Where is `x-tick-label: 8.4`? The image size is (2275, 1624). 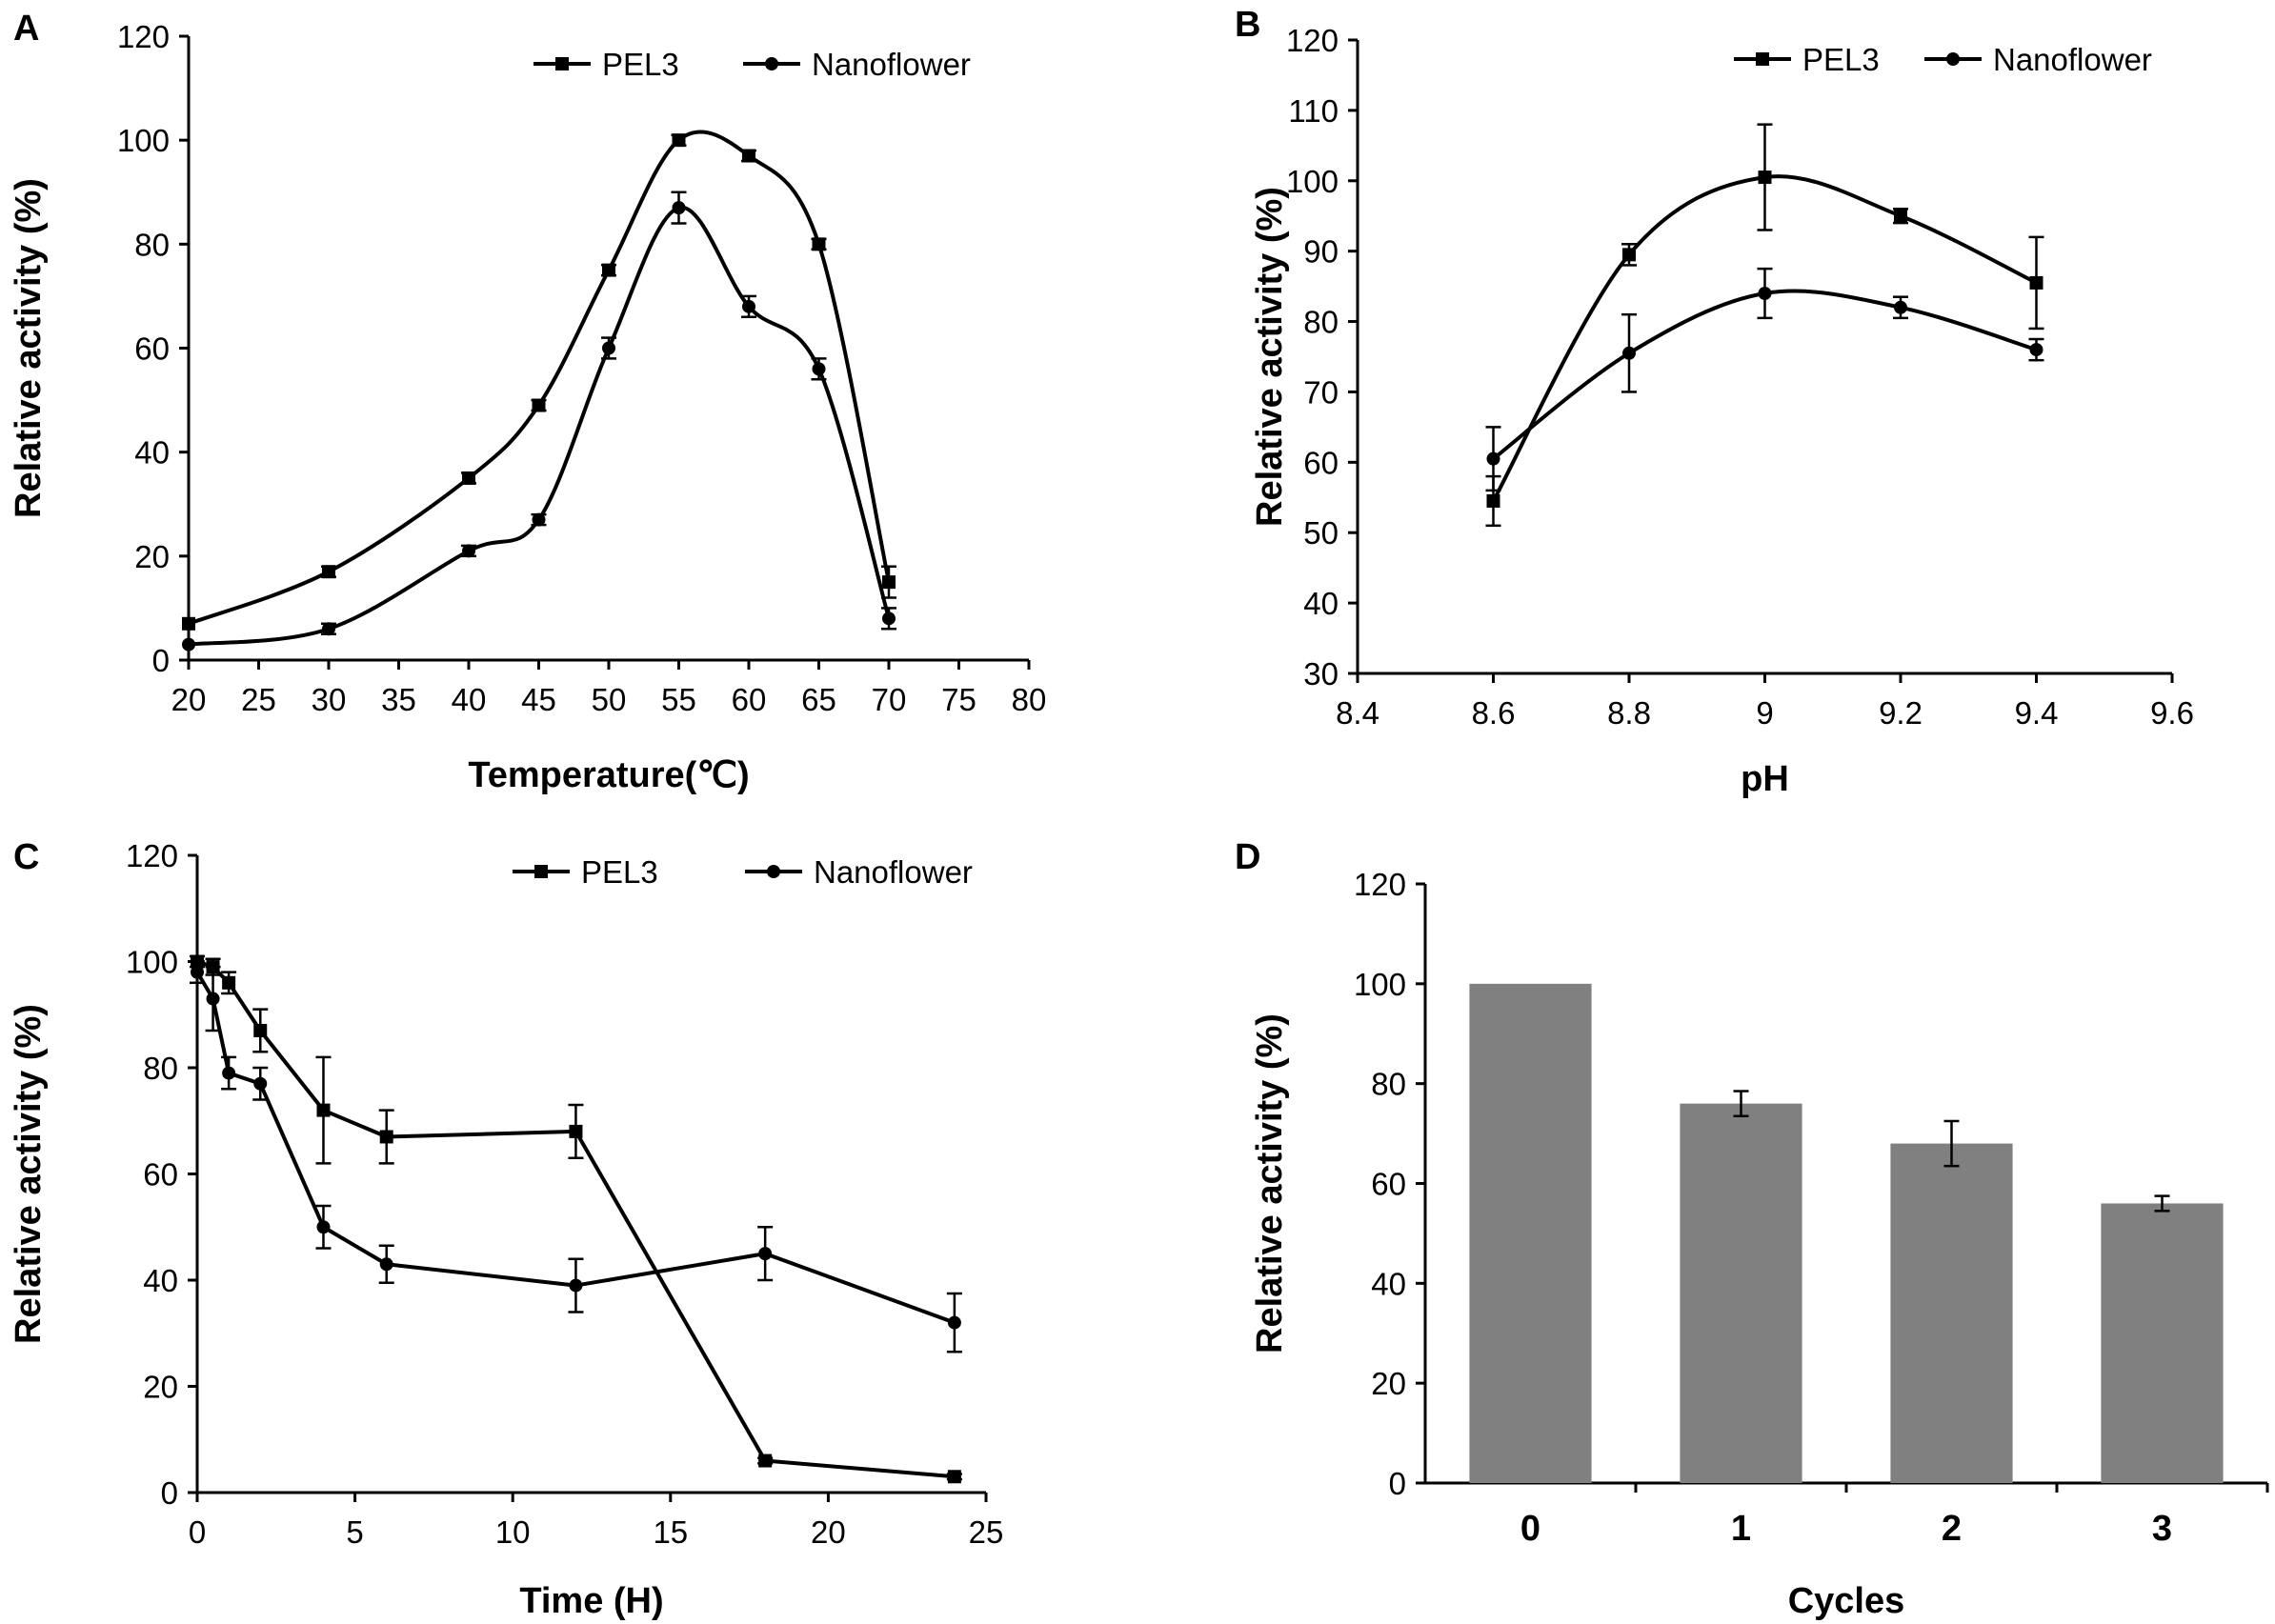
x-tick-label: 8.4 is located at coordinates (1357, 713).